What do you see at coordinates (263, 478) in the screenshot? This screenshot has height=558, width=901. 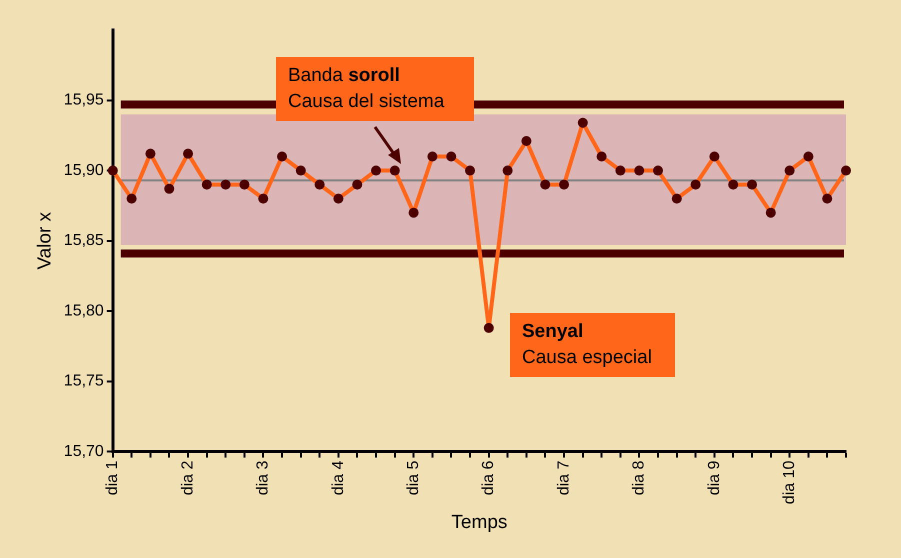 I see `x-tick-label: dia 3` at bounding box center [263, 478].